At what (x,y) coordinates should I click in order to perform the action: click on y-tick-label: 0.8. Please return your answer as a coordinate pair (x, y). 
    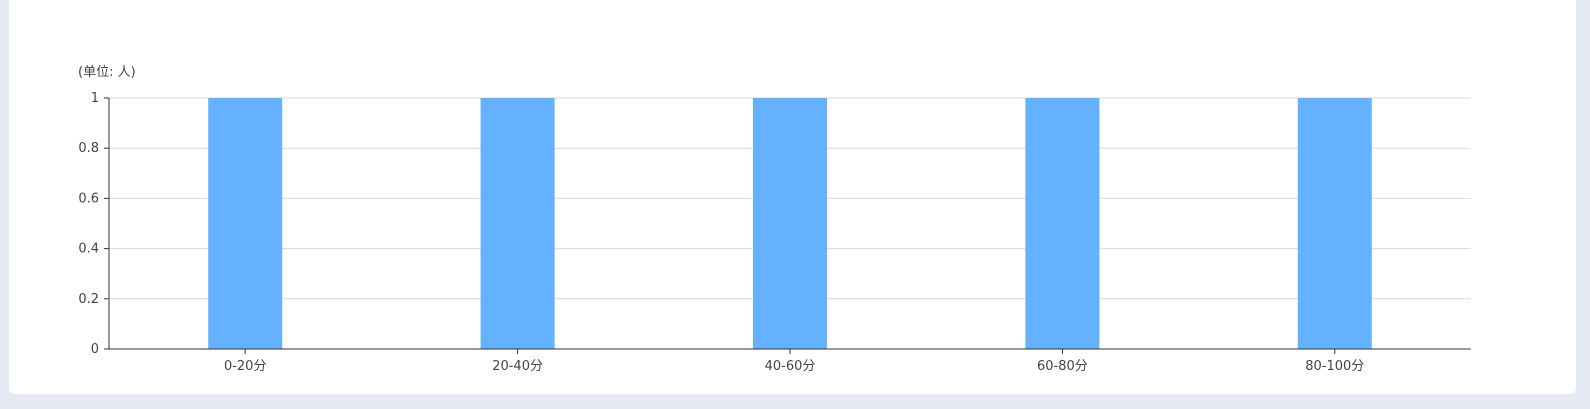
    Looking at the image, I should click on (88, 148).